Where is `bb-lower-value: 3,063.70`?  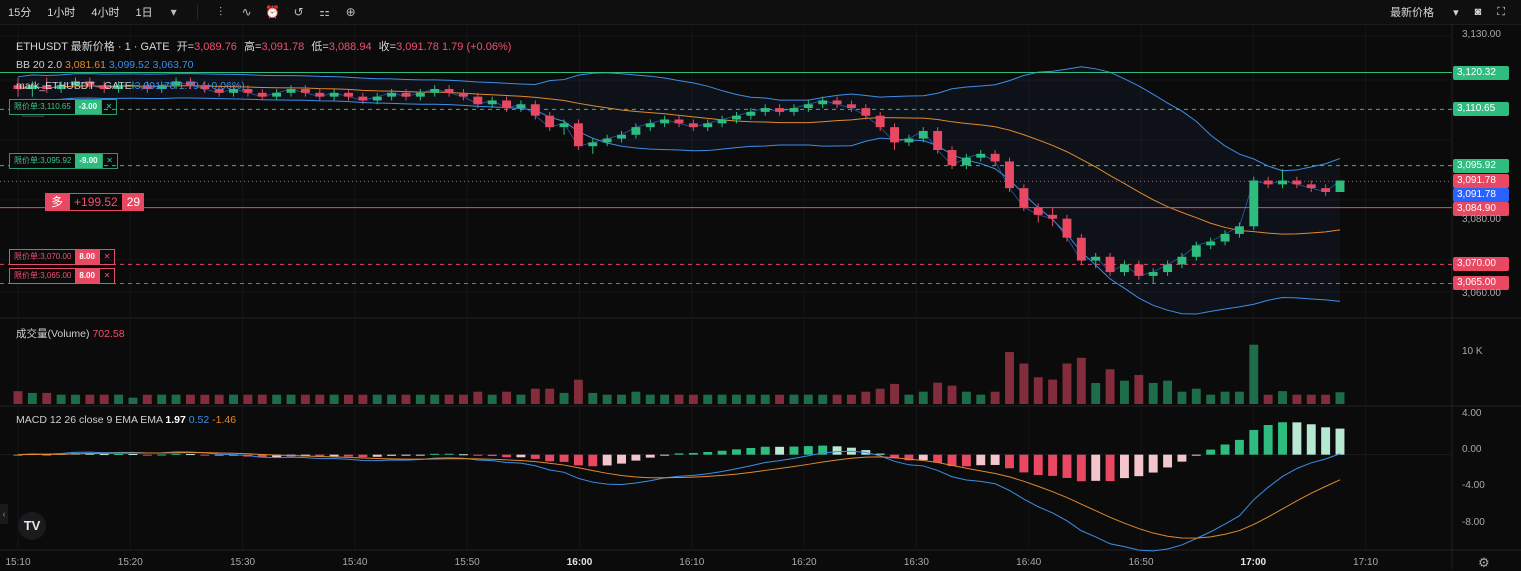
bb-lower-value: 3,063.70 is located at coordinates (173, 65).